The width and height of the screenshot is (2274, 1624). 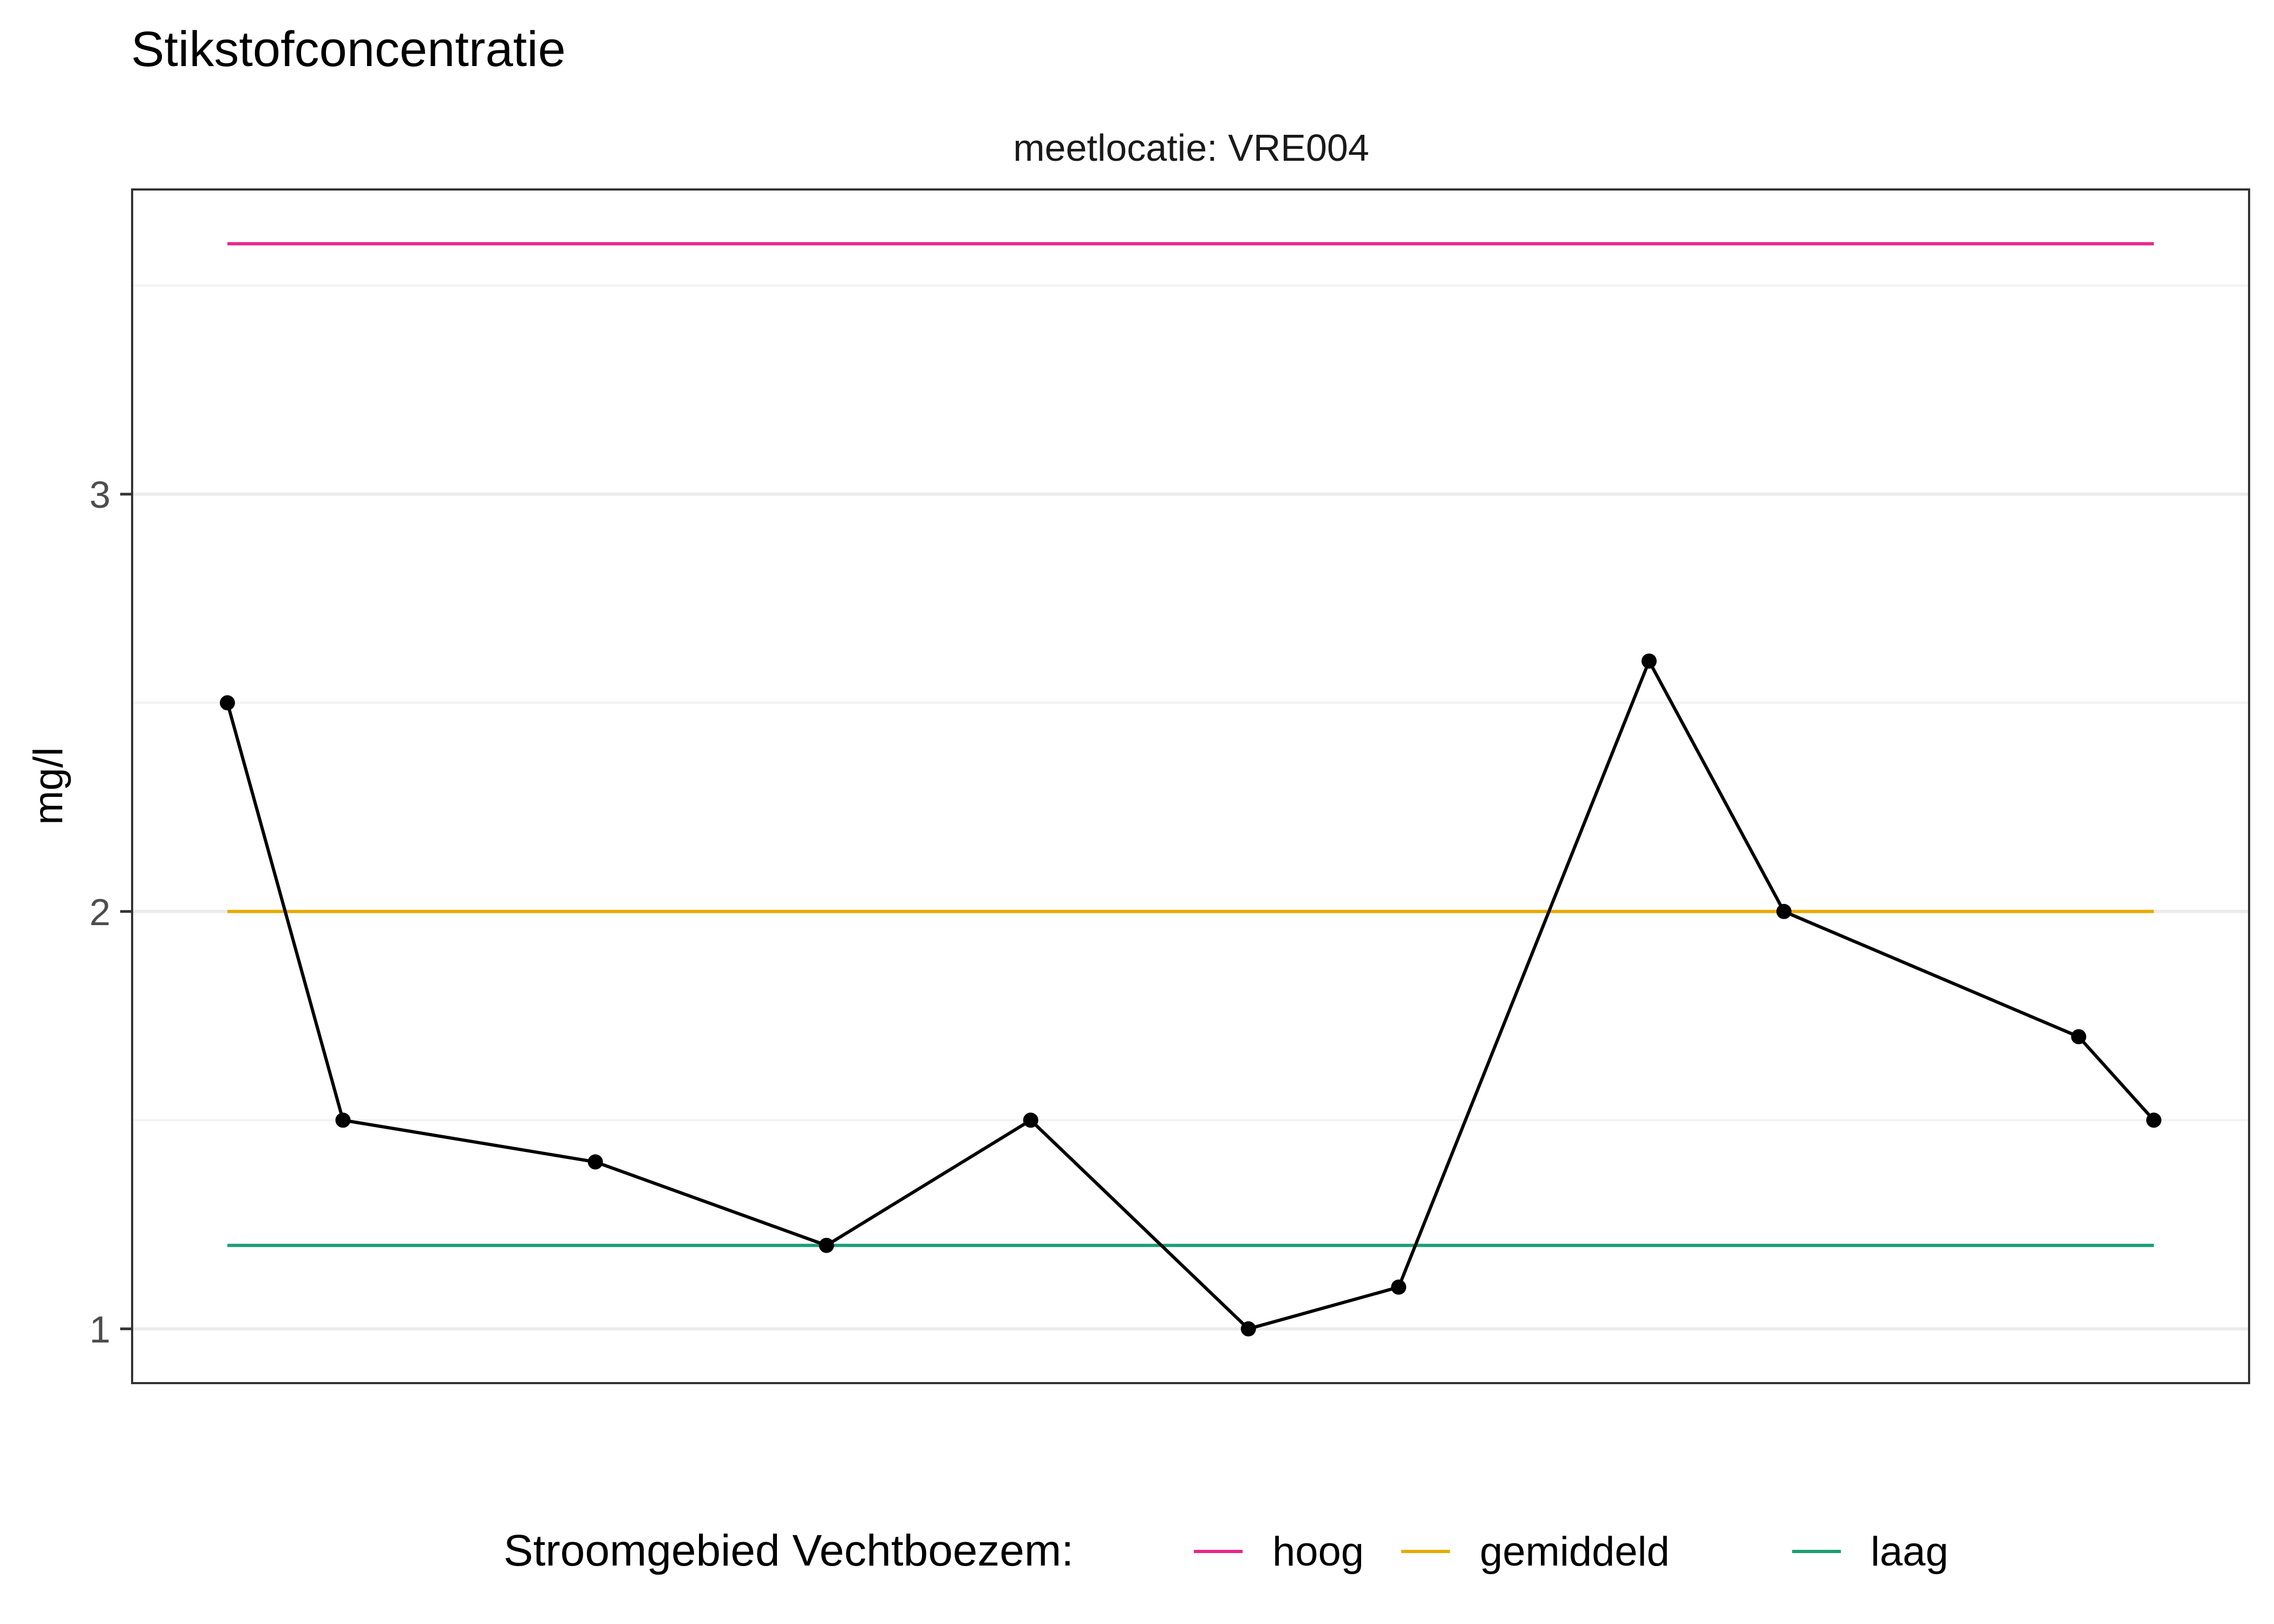 I want to click on y-tick-label: 3, so click(x=99, y=495).